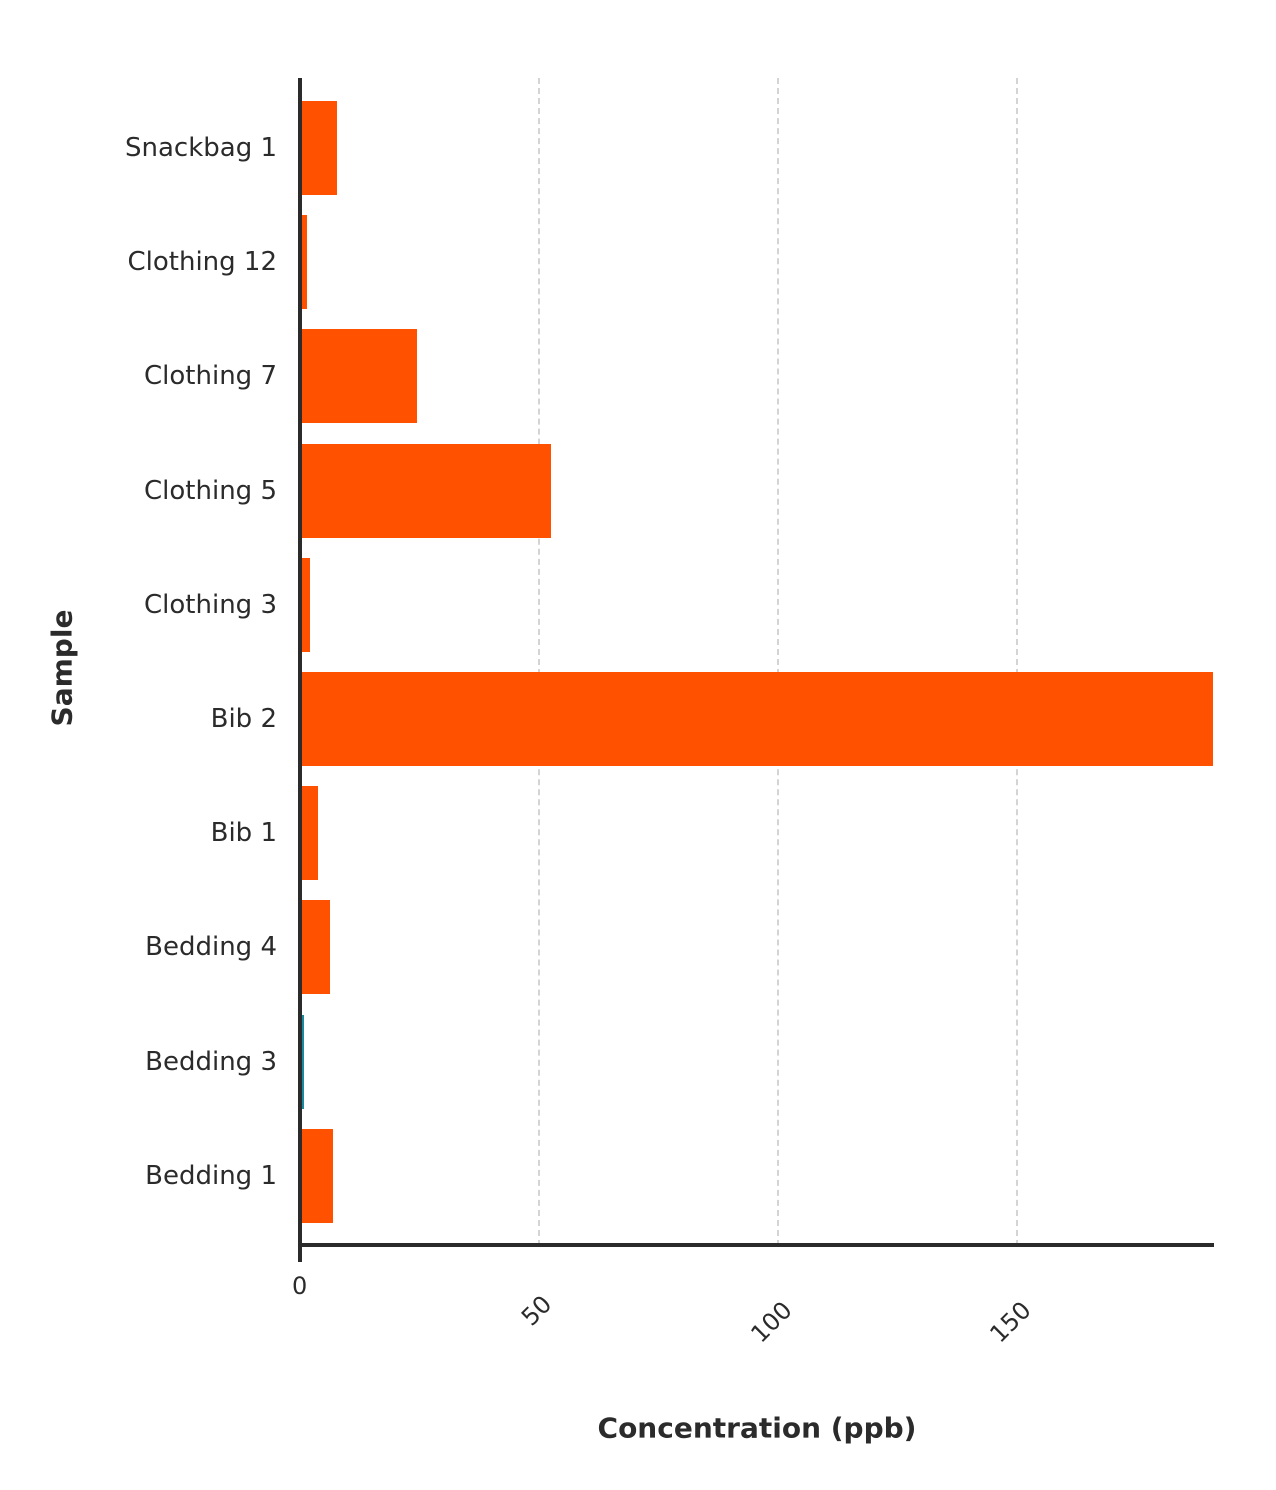 This screenshot has width=1276, height=1490. Describe the element at coordinates (210, 376) in the screenshot. I see `y-tick-label: Clothing 7` at that location.